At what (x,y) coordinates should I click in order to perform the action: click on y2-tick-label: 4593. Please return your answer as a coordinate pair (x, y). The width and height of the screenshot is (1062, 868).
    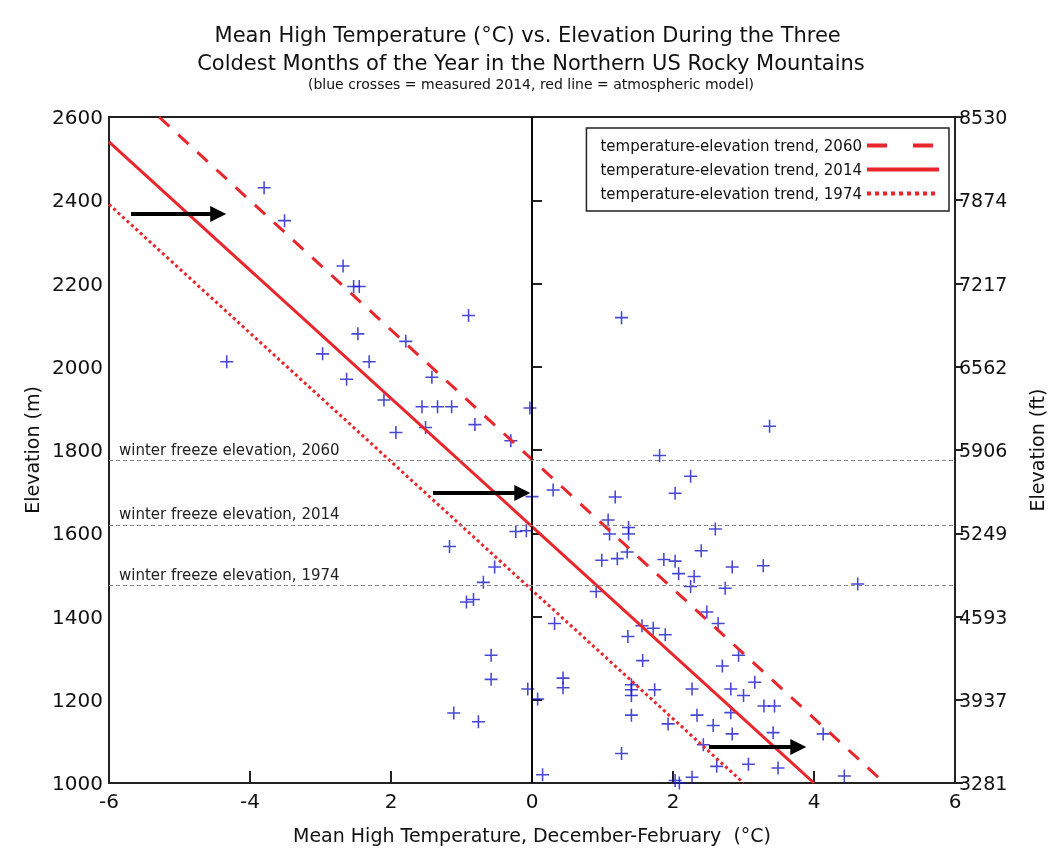
    Looking at the image, I should click on (983, 616).